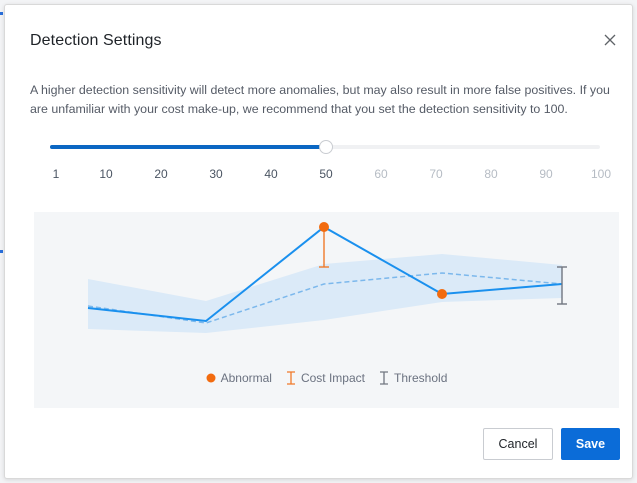  What do you see at coordinates (381, 174) in the screenshot?
I see `slider-tick-label: 60` at bounding box center [381, 174].